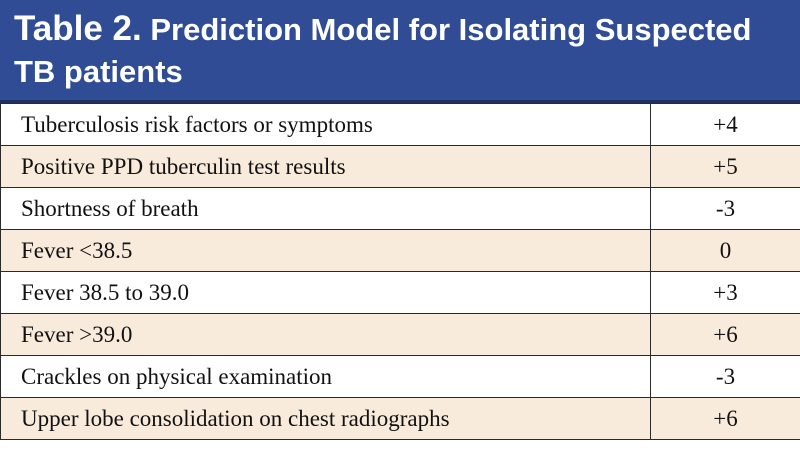 The image size is (800, 456). I want to click on table-row: Fever >39.0 +6, so click(400, 334).